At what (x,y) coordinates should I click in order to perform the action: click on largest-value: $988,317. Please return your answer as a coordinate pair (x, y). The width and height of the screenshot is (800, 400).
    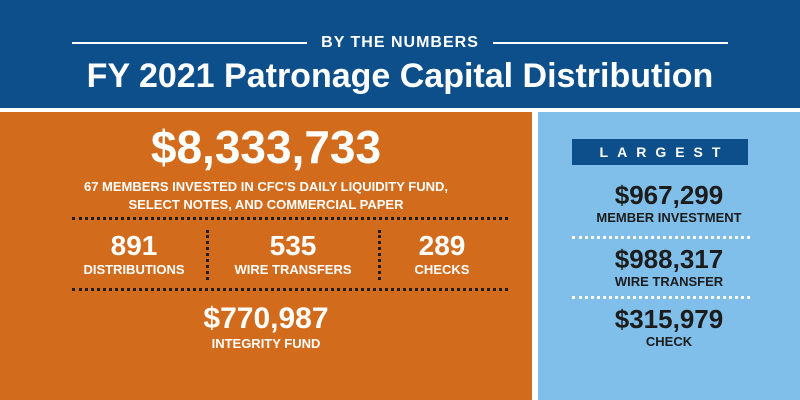
    Looking at the image, I should click on (669, 259).